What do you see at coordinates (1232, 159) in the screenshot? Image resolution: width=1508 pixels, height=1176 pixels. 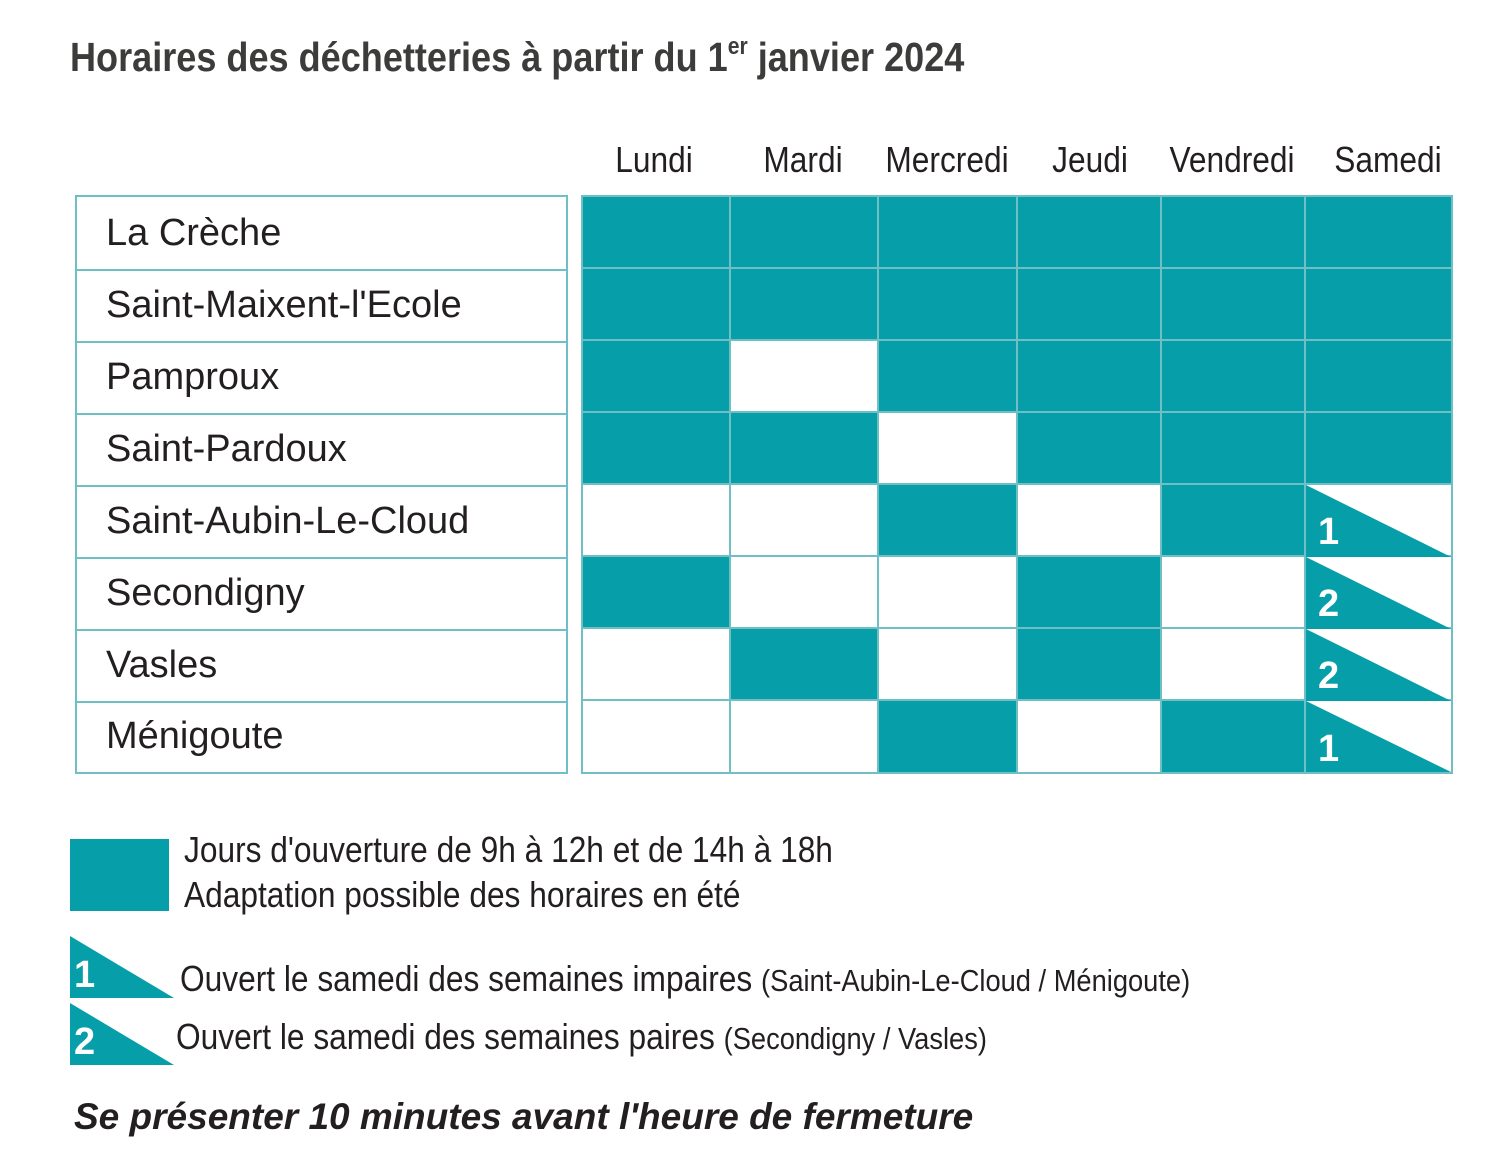 I see `day-header-vendredi: Vendredi` at bounding box center [1232, 159].